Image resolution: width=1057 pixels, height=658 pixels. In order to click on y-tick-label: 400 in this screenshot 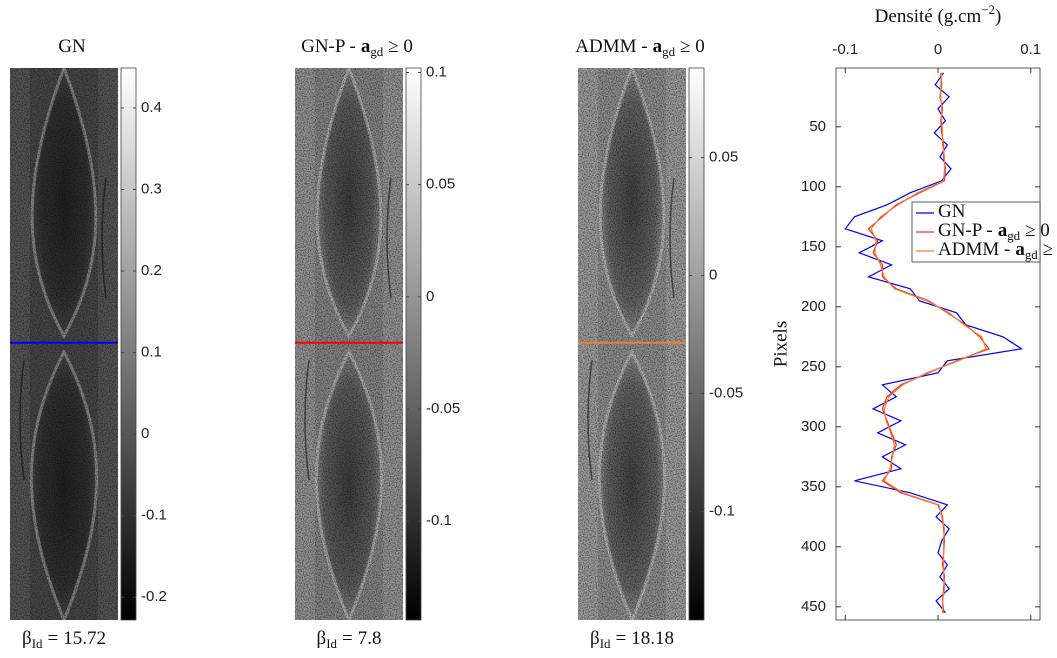, I will do `click(813, 546)`.